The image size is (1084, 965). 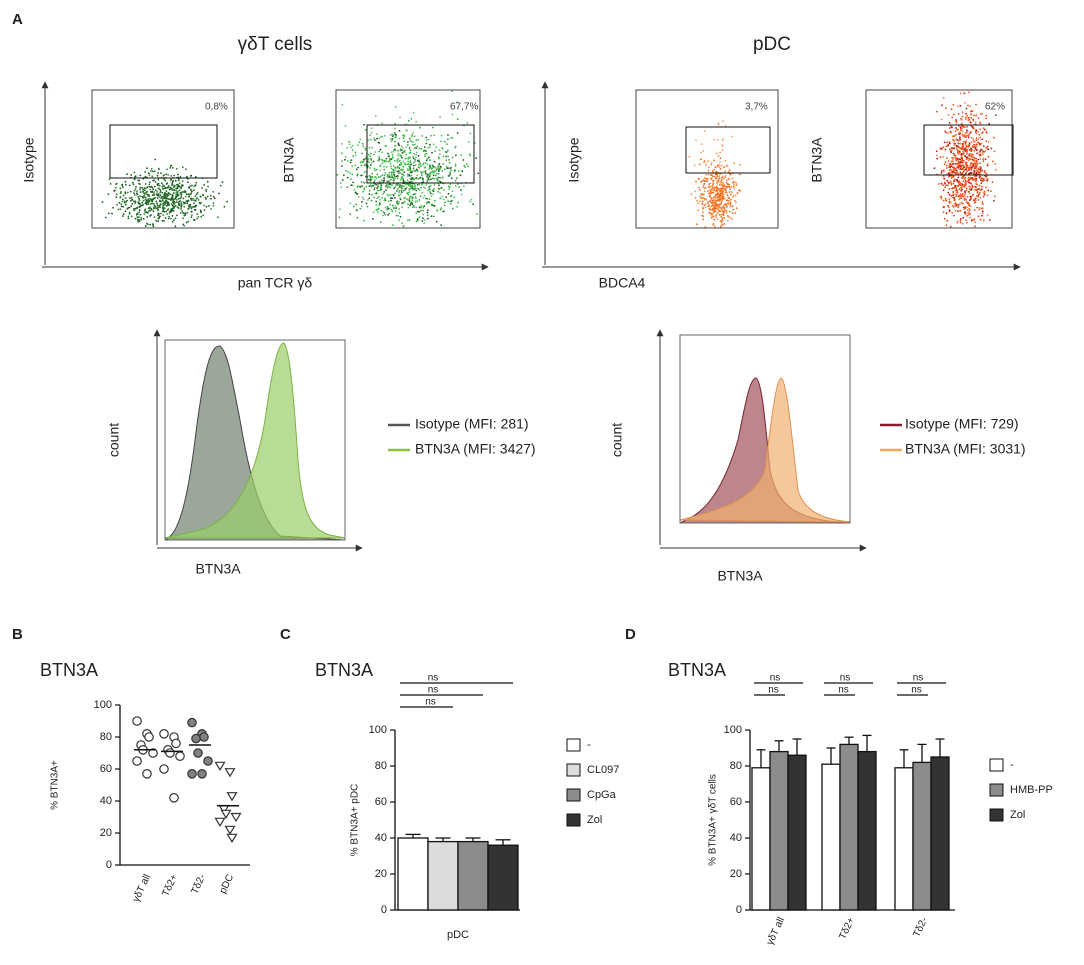 What do you see at coordinates (965, 449) in the screenshot?
I see `legend-label: BTN3A (MFI: 3031)` at bounding box center [965, 449].